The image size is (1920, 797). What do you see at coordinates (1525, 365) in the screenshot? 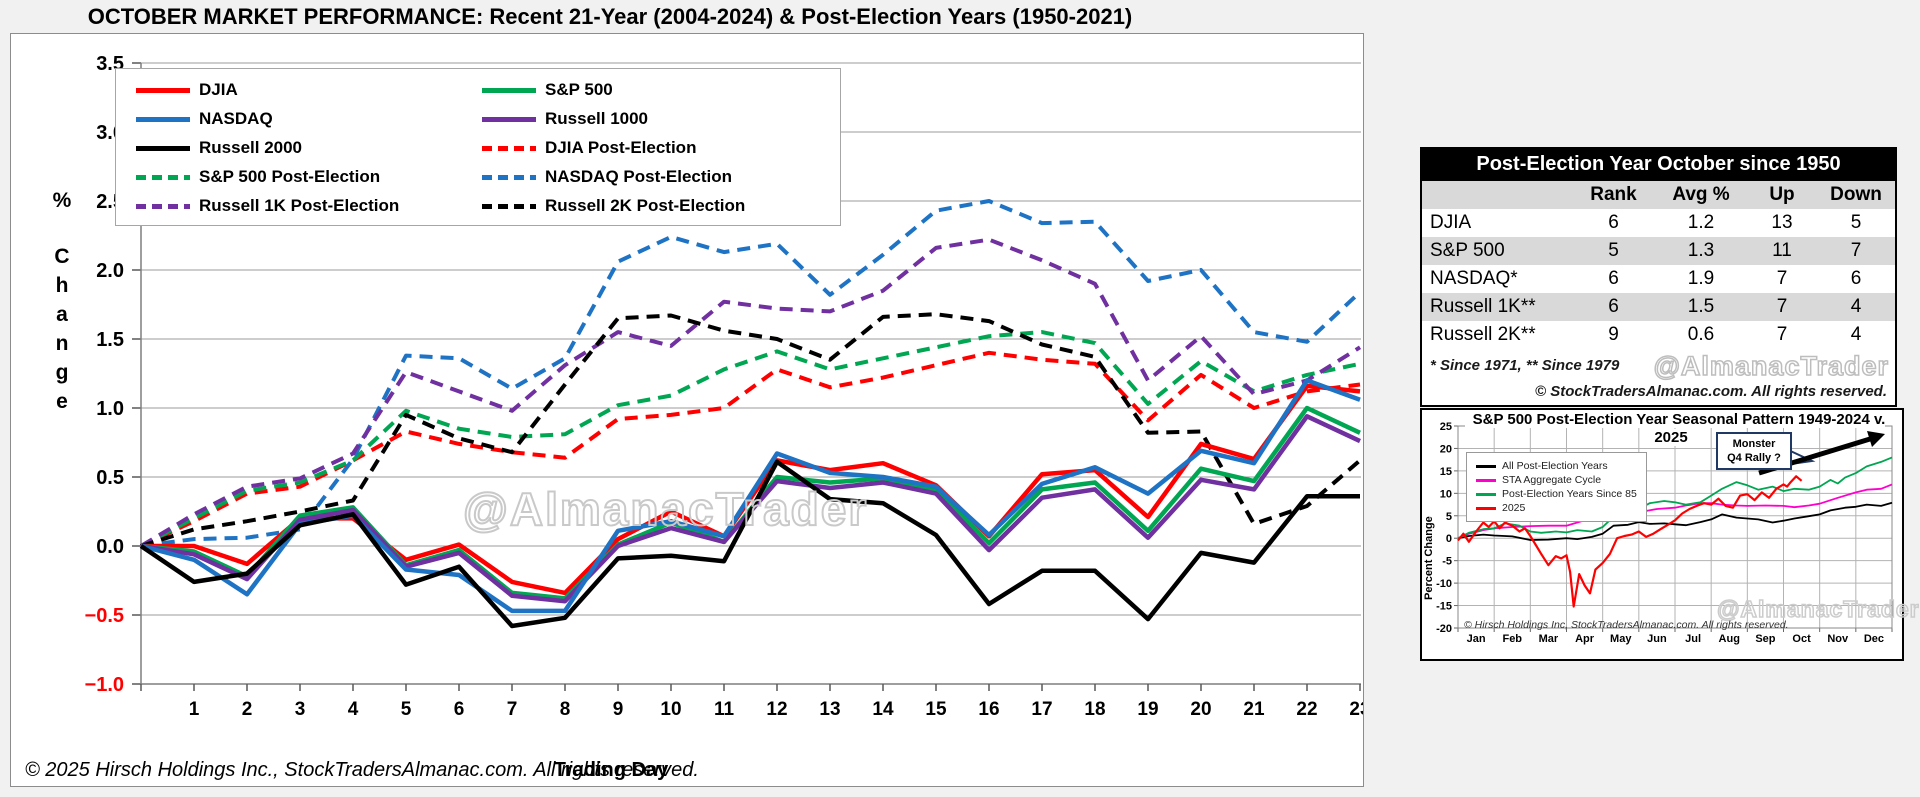
I see `table-footnote: * Since 1971, ** Since 1979` at bounding box center [1525, 365].